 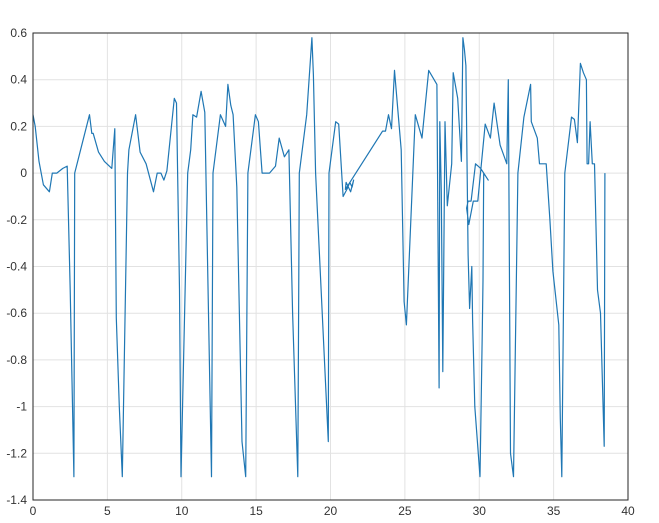 I want to click on y-tick-label: 0.6, so click(x=18, y=33).